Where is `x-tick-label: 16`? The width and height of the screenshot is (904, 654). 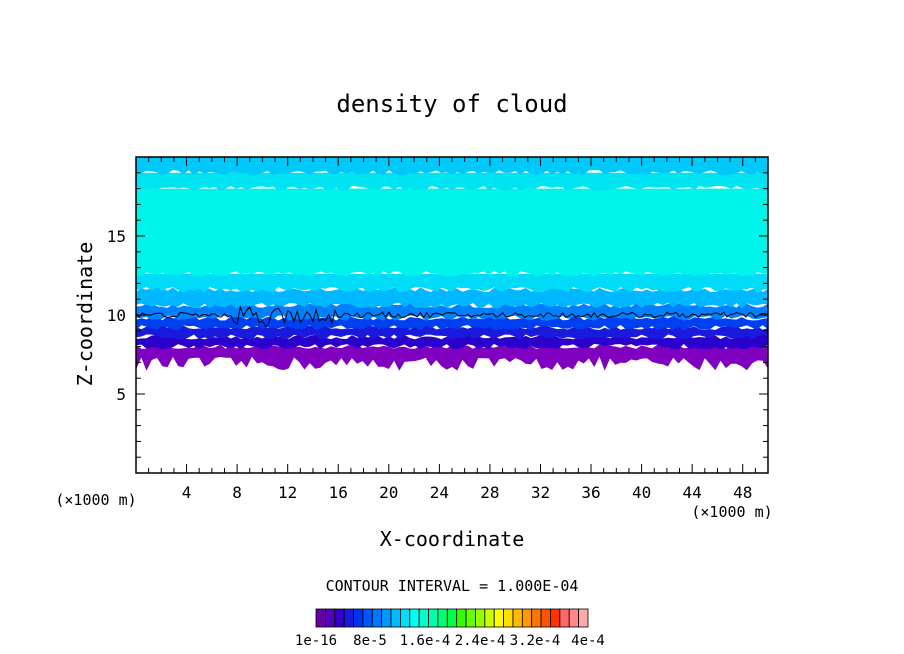 x-tick-label: 16 is located at coordinates (338, 492).